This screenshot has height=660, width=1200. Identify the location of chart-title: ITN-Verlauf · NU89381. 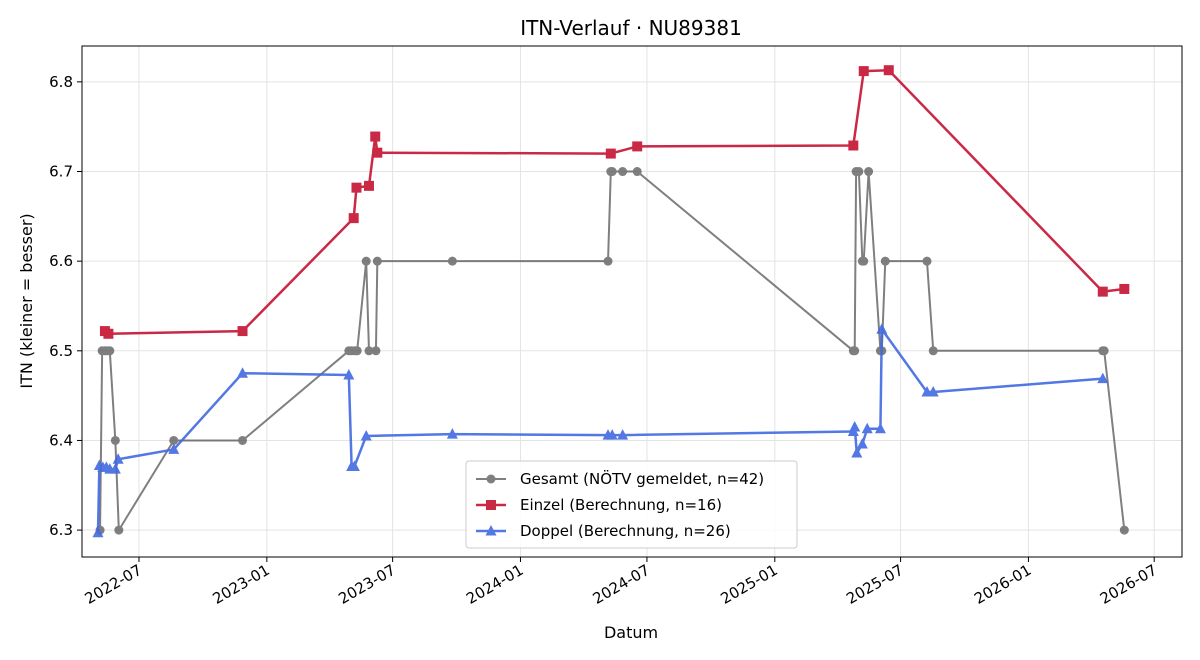
(631, 28).